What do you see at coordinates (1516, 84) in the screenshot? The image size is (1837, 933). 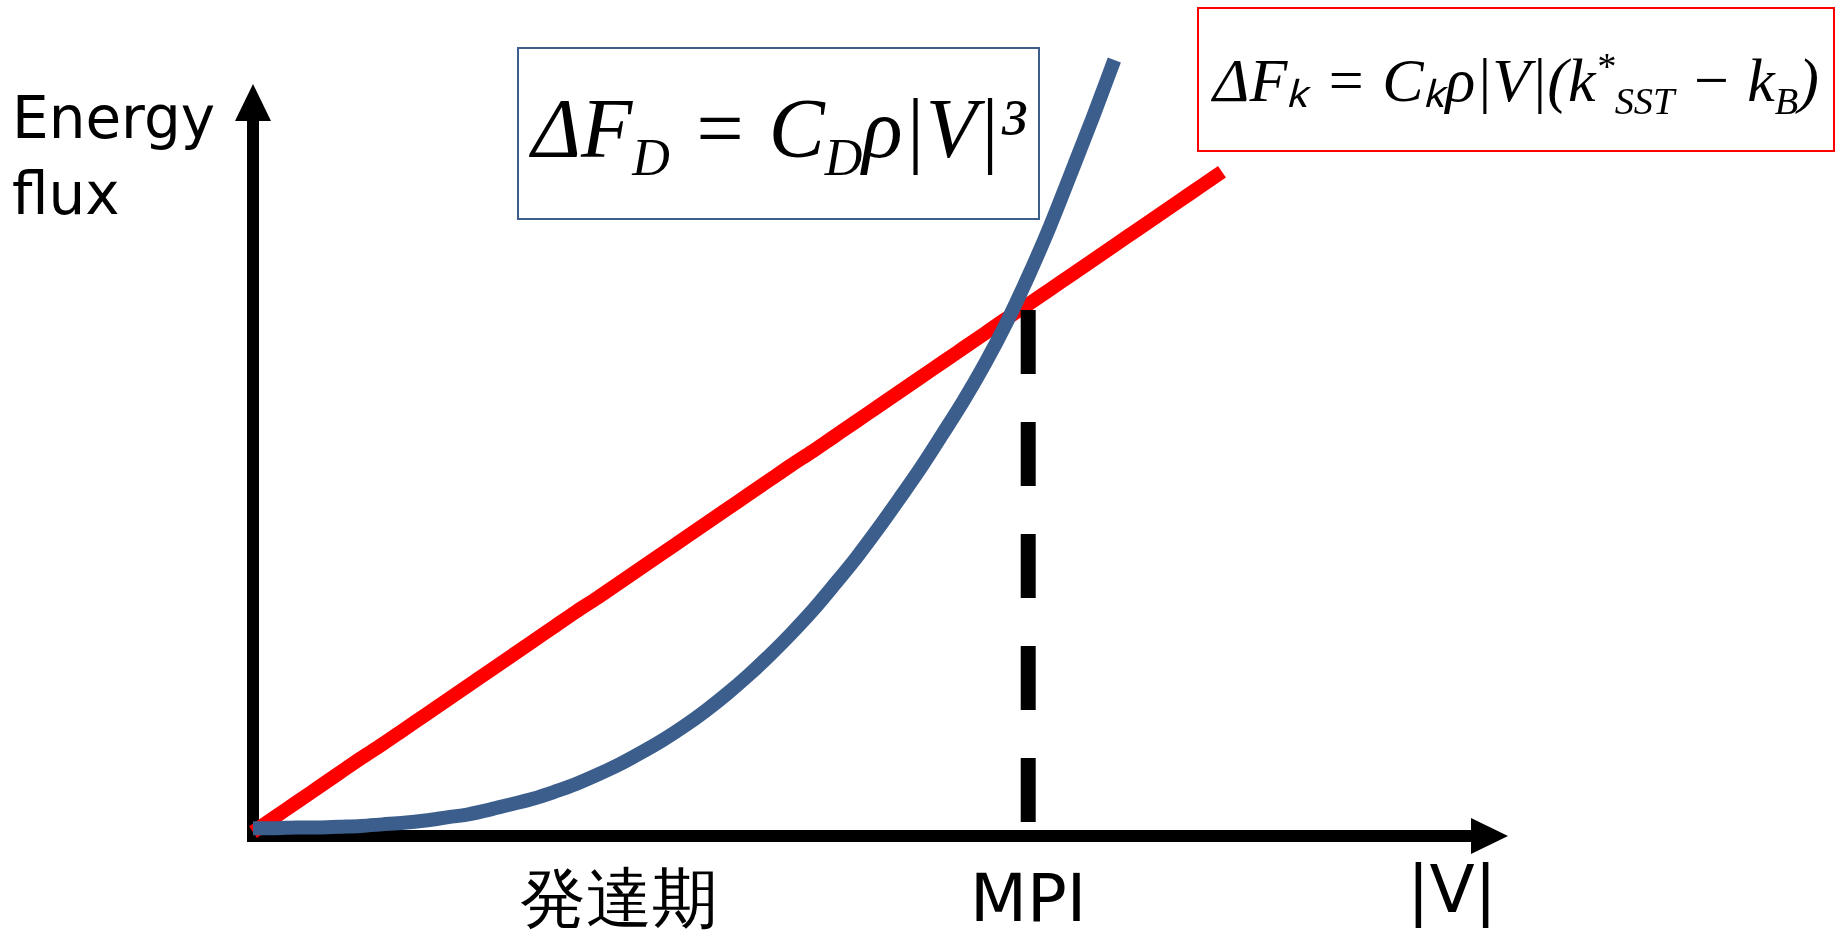 I see `series-label: ΔFₖ = Cₖρ|V|(k$^{*}$$_{SST}$ − k$_{B}$)` at bounding box center [1516, 84].